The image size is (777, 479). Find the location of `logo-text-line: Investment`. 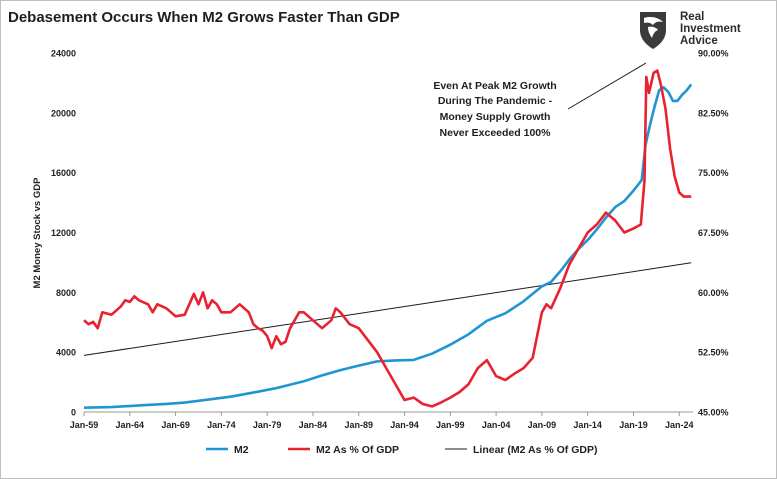

logo-text-line: Investment is located at coordinates (710, 29).